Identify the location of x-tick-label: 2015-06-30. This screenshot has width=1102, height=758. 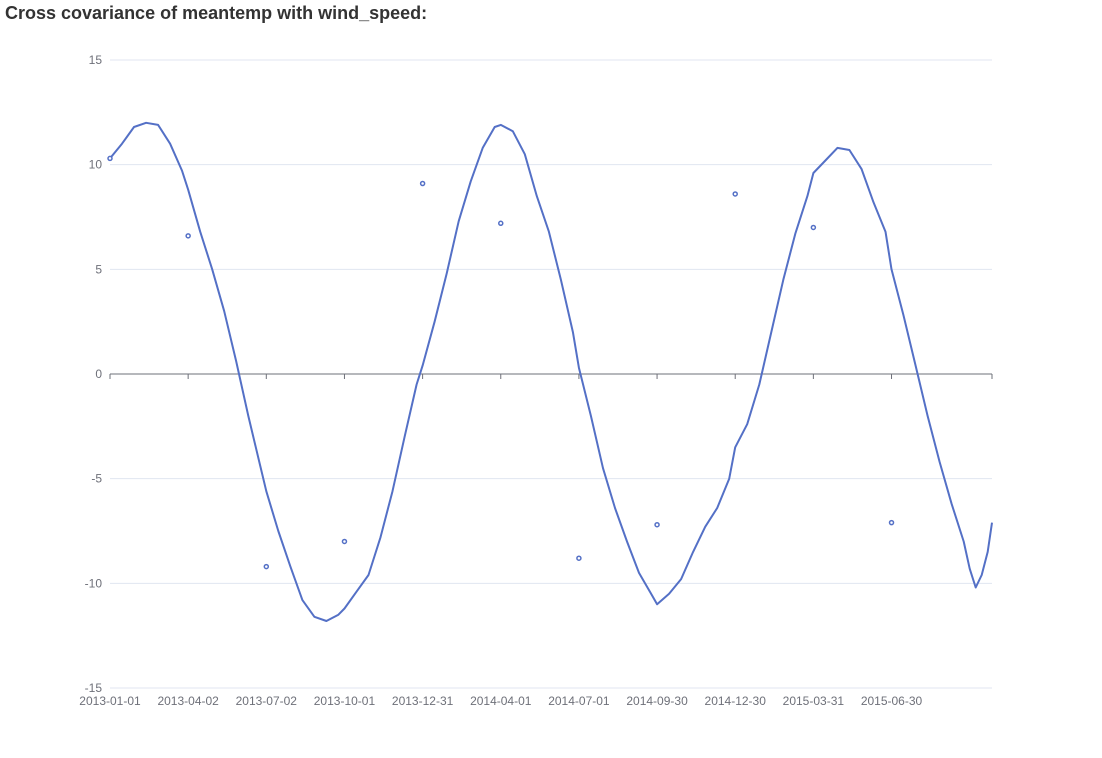
(892, 701).